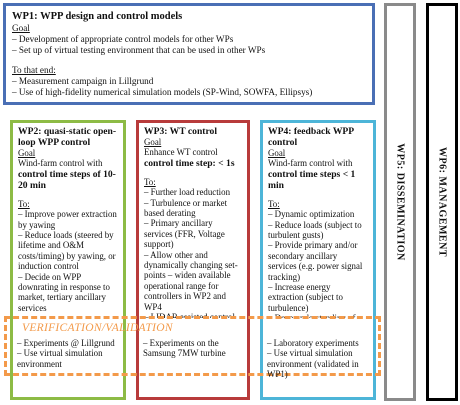 The height and width of the screenshot is (405, 460). I want to click on wp3-lower-mask, so click(193, 357).